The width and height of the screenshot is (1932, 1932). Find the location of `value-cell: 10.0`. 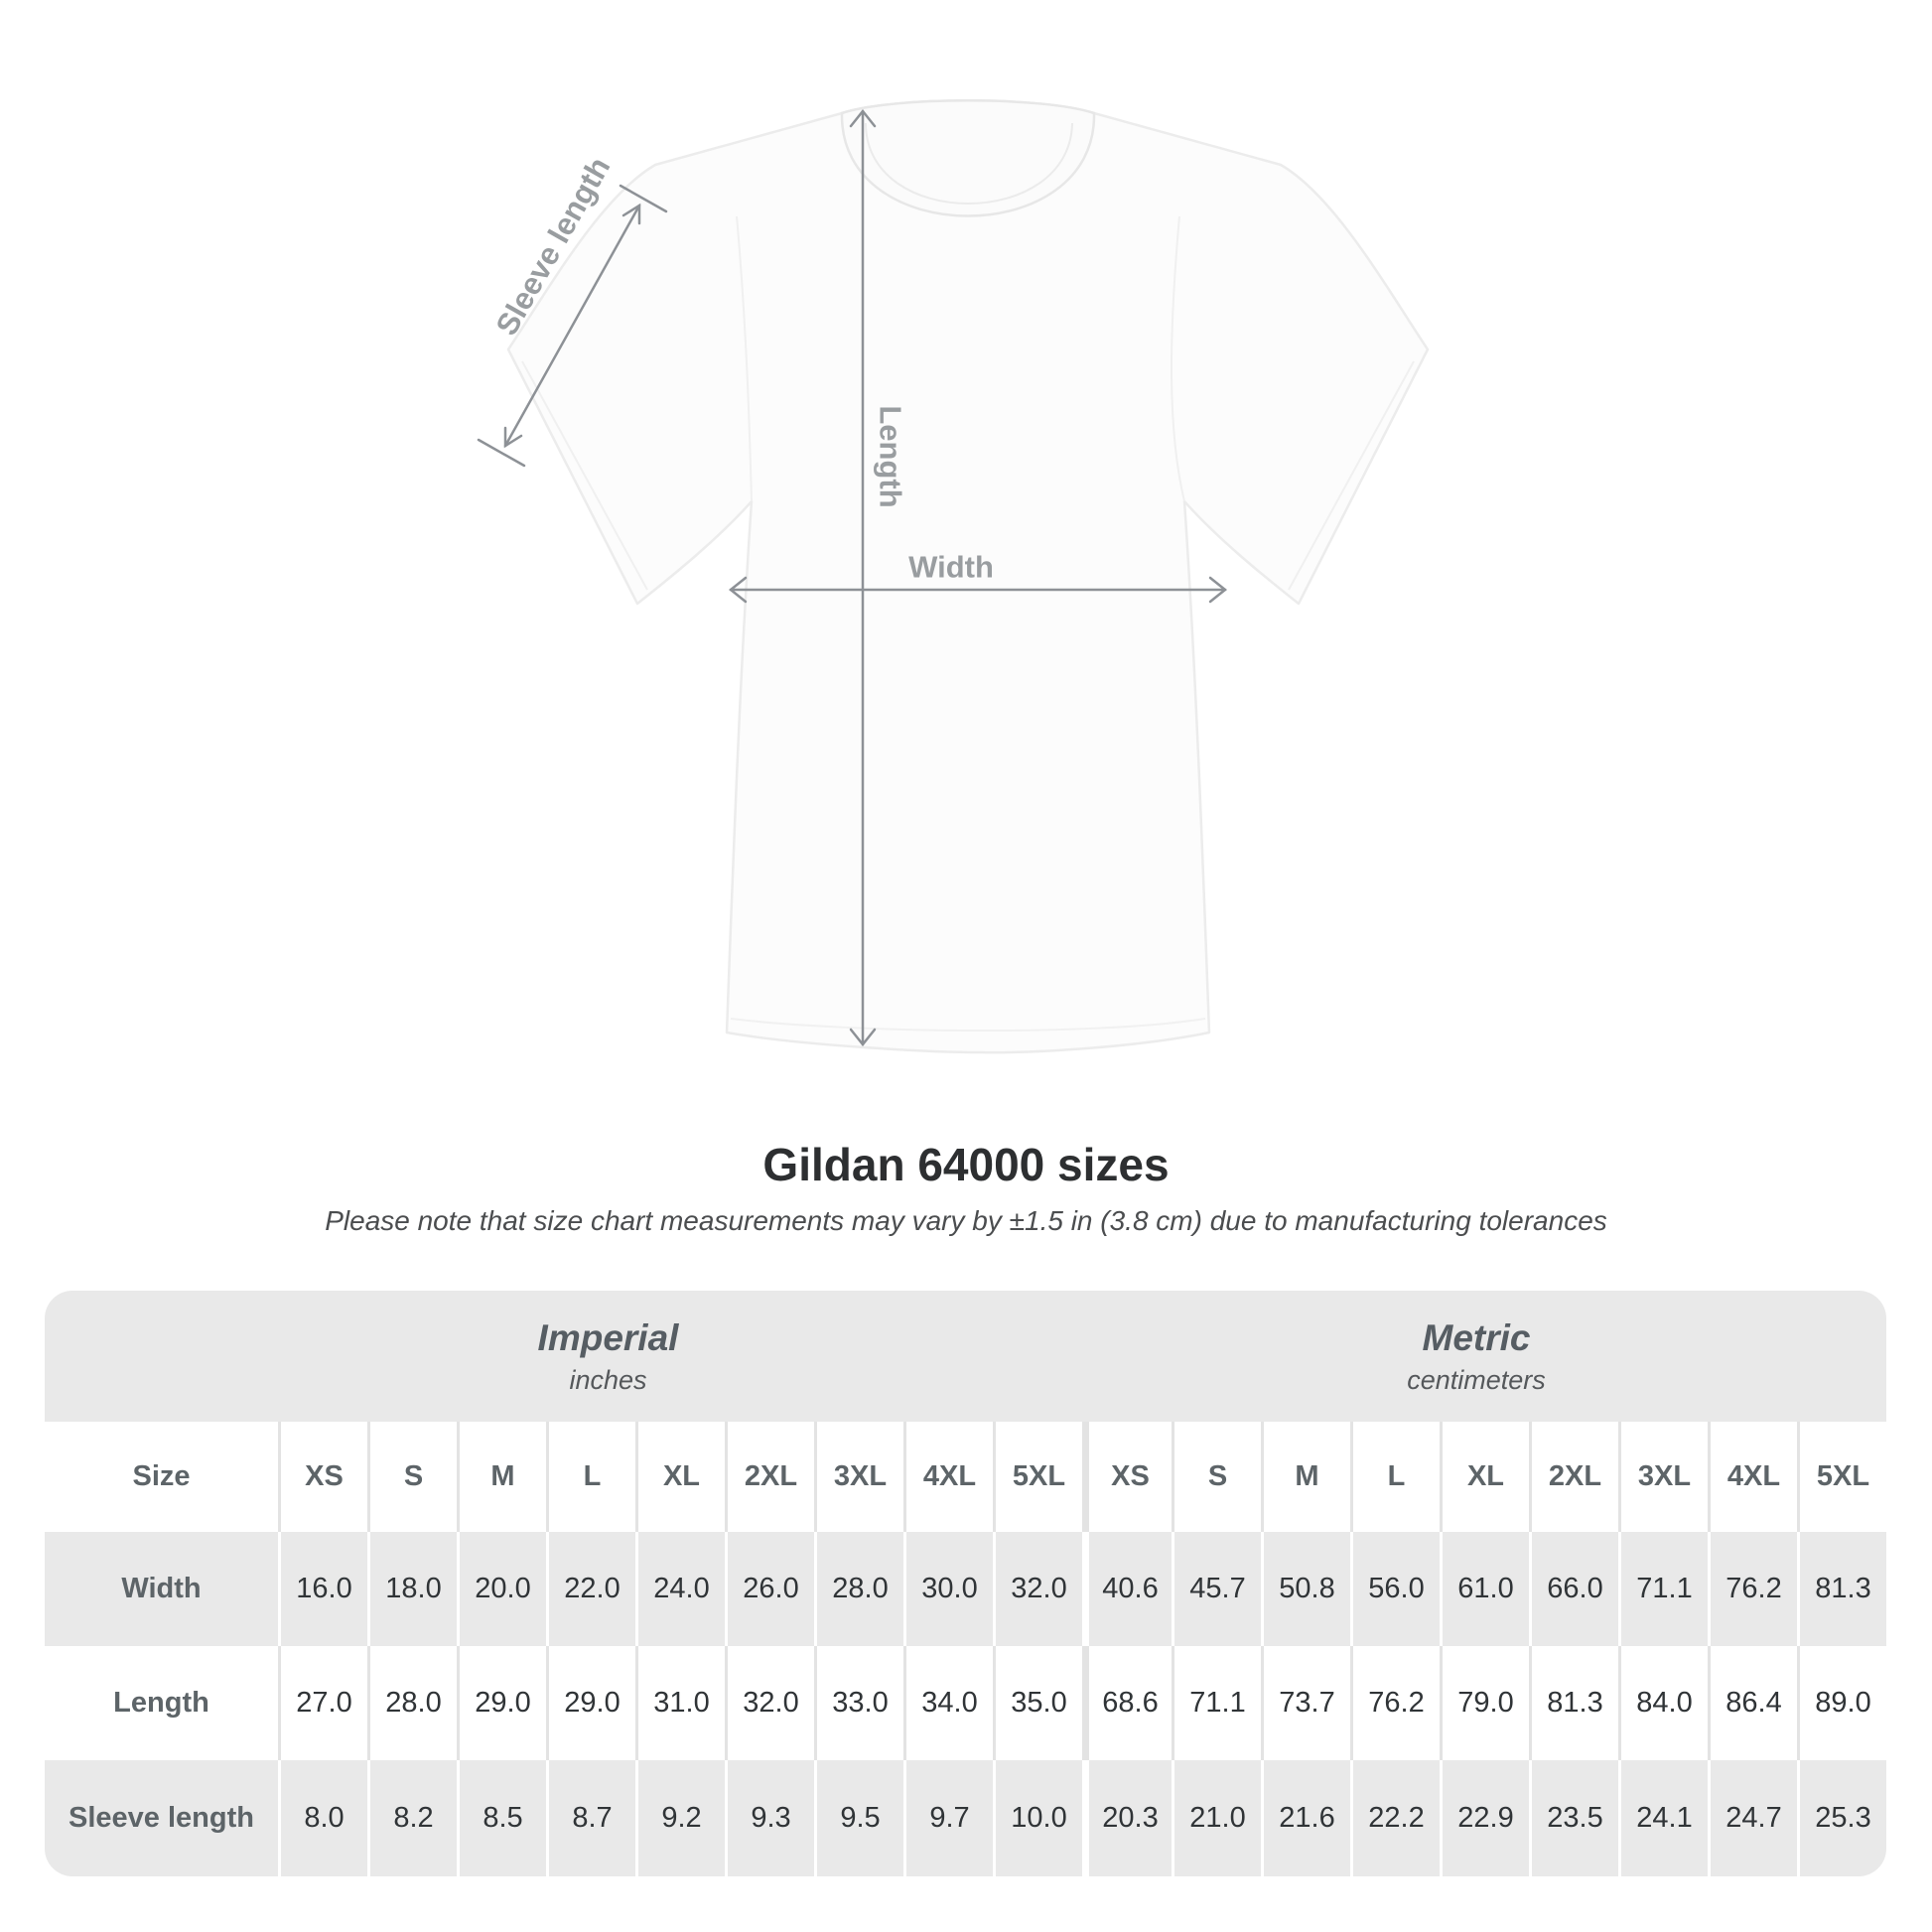

value-cell: 10.0 is located at coordinates (1037, 1818).